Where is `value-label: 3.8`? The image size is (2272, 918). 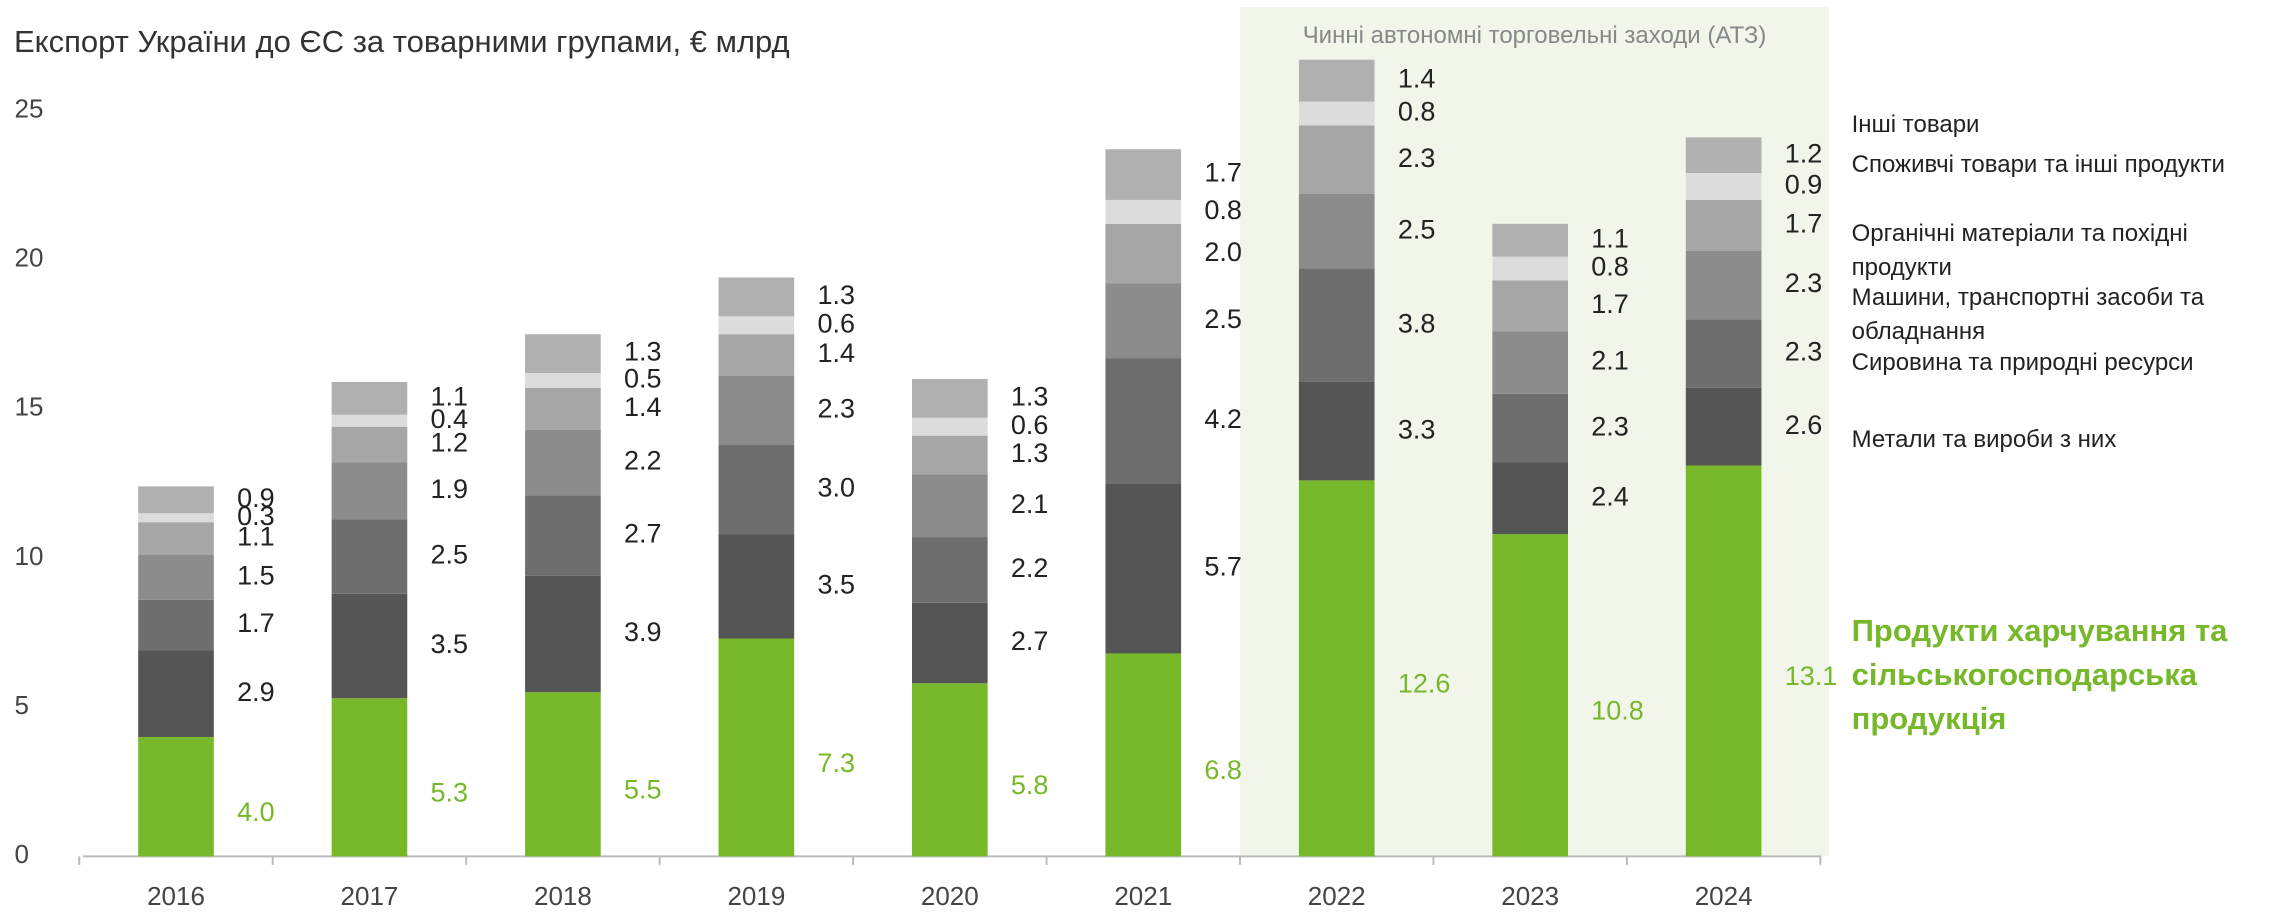 value-label: 3.8 is located at coordinates (1417, 323).